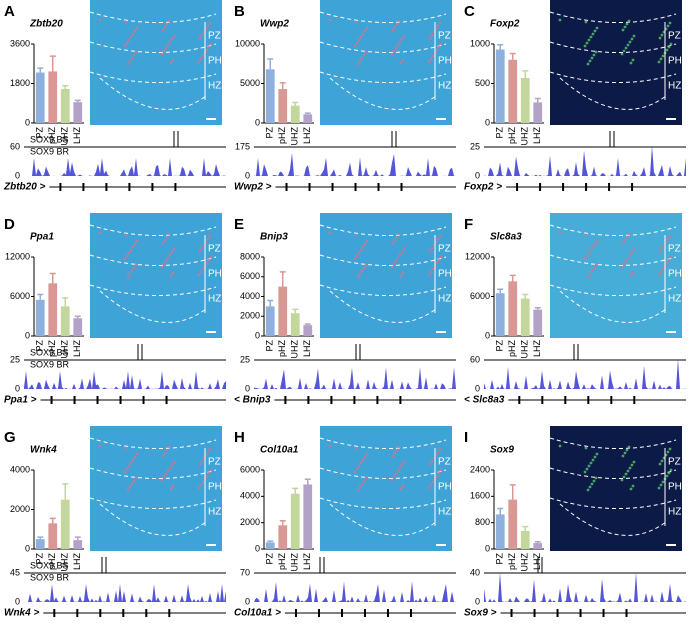 Image resolution: width=690 pixels, height=639 pixels. I want to click on gene-label: Wwp2 >, so click(253, 187).